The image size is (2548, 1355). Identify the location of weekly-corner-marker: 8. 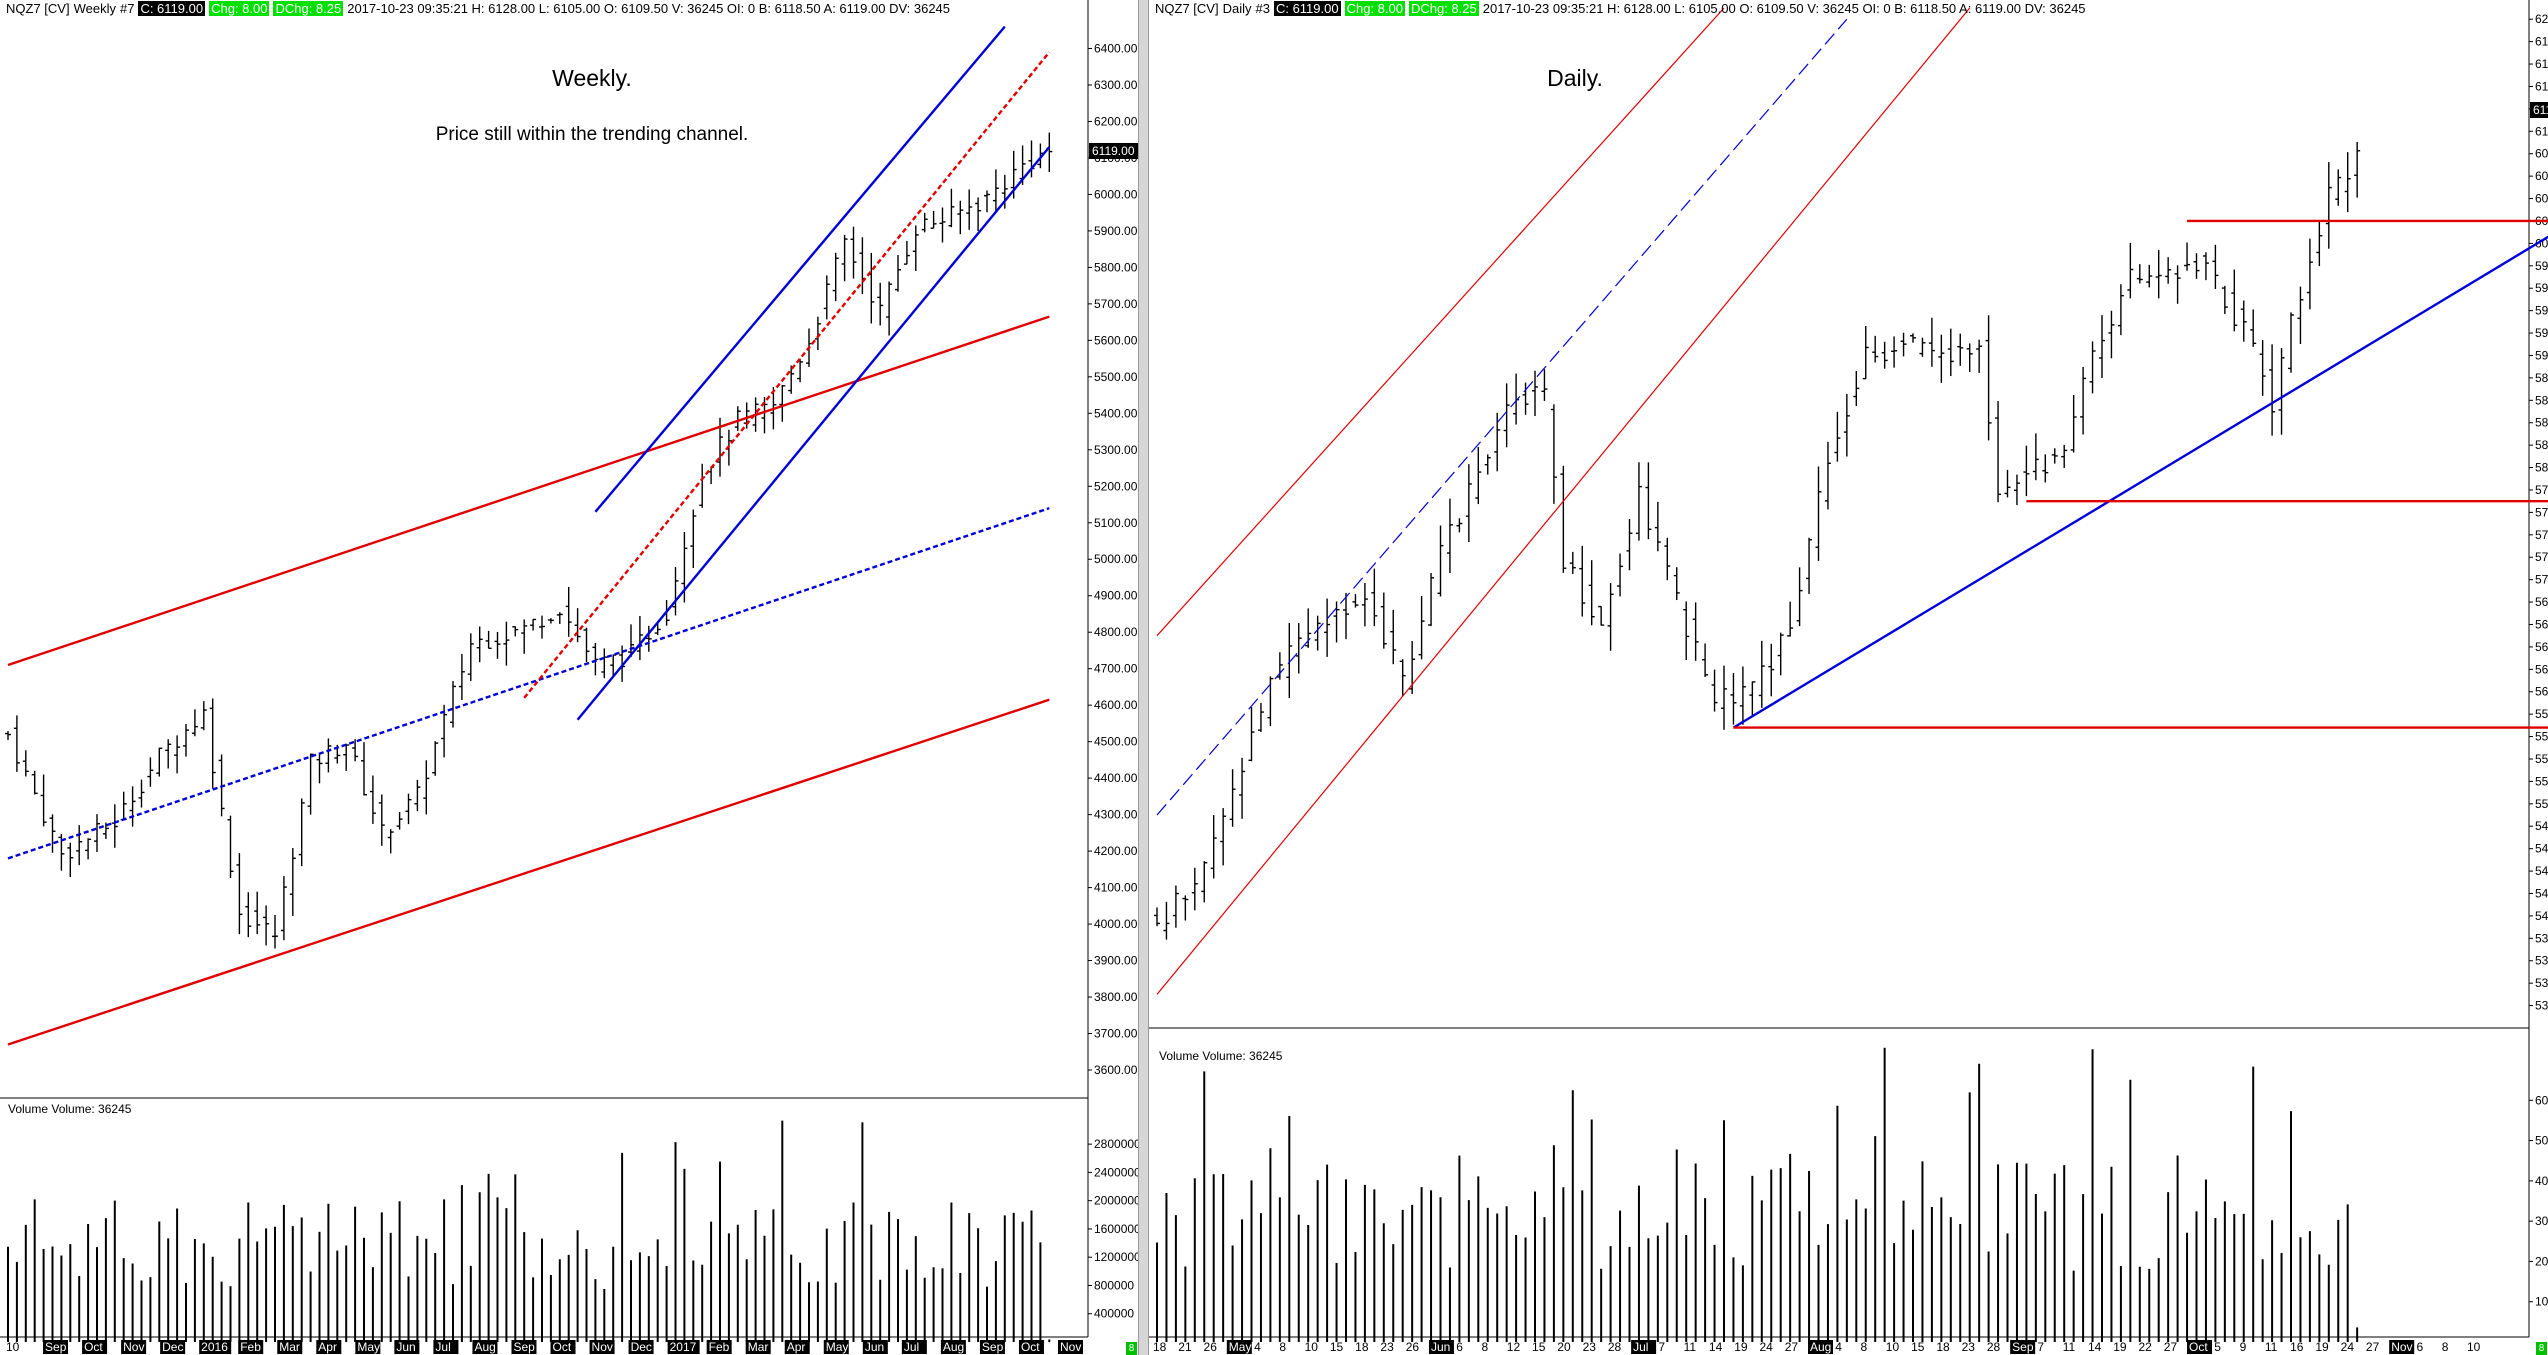
(1131, 1348).